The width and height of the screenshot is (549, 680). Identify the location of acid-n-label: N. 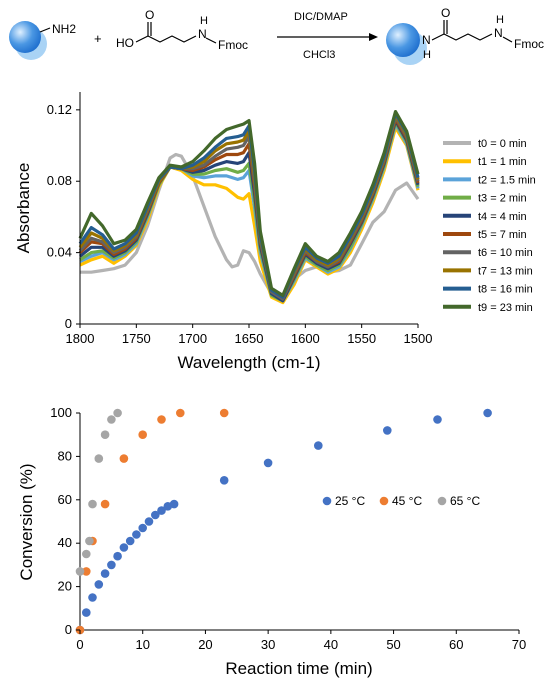
(202, 34).